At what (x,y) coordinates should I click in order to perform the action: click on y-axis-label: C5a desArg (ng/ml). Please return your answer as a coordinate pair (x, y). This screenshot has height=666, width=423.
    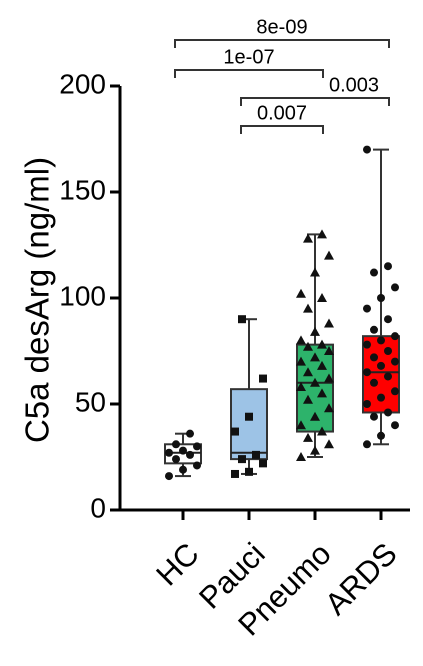
    Looking at the image, I should click on (37, 300).